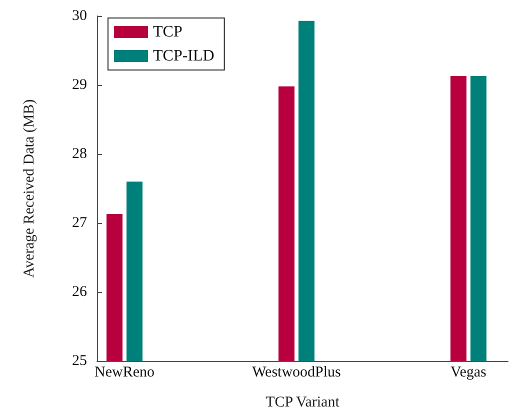 The image size is (510, 418). What do you see at coordinates (303, 402) in the screenshot?
I see `x-axis-title: TCP Variant` at bounding box center [303, 402].